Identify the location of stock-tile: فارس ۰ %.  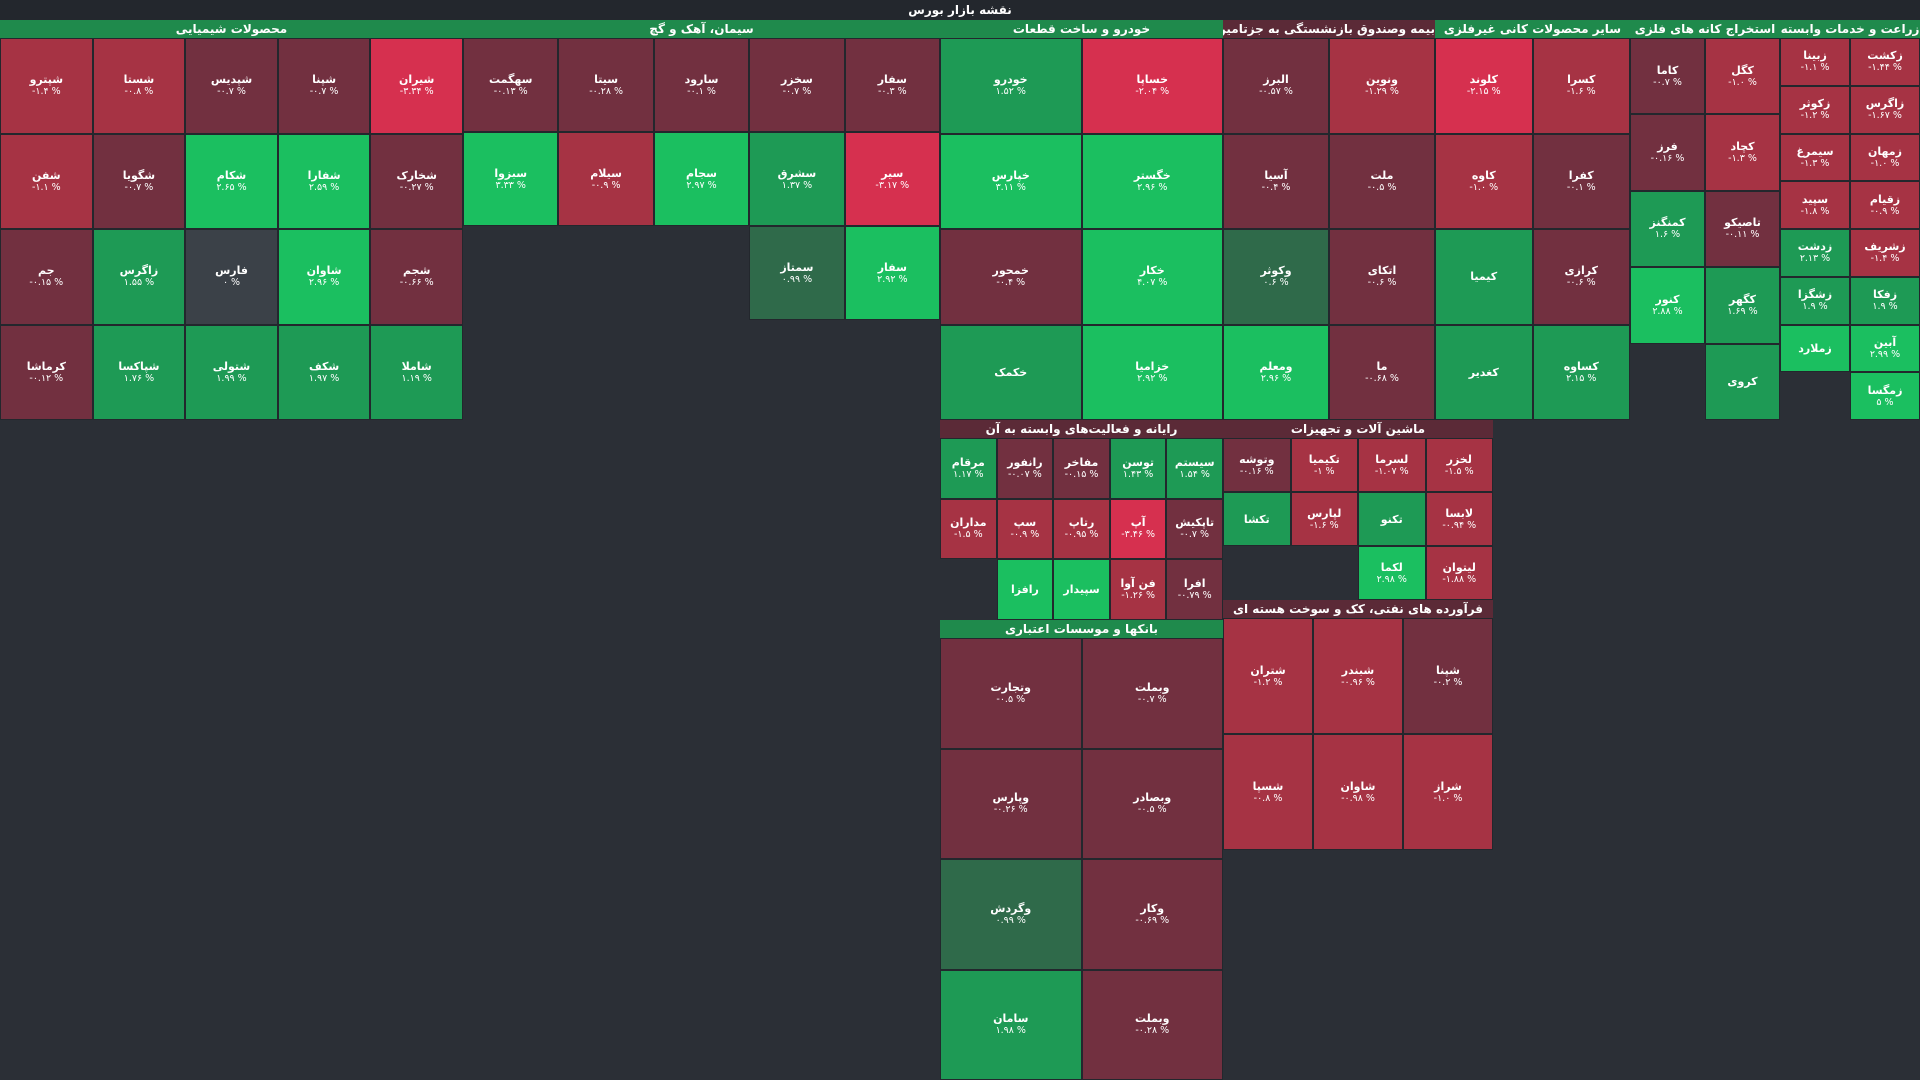
(231, 277).